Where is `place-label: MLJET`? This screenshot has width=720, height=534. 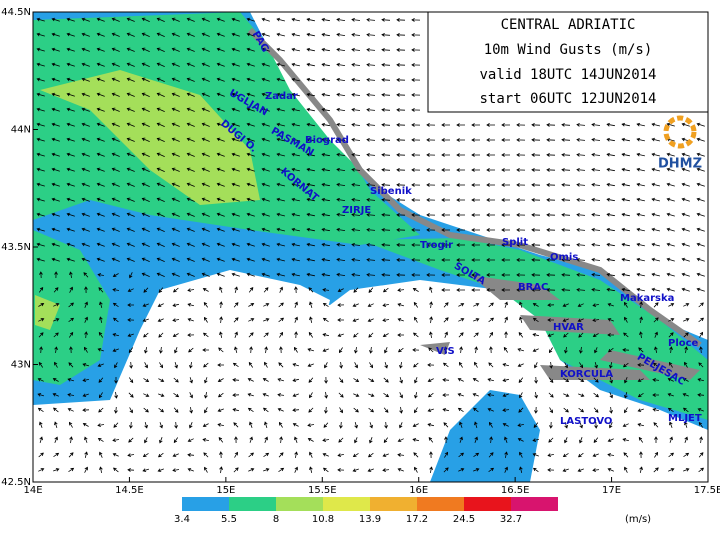
place-label: MLJET is located at coordinates (685, 418).